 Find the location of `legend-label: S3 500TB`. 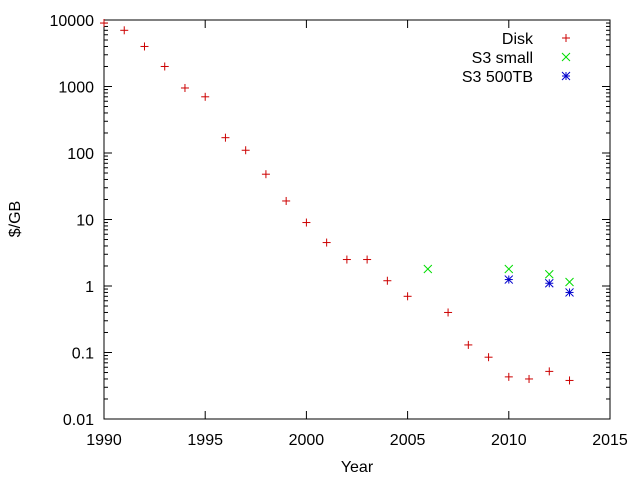

legend-label: S3 500TB is located at coordinates (497, 77).